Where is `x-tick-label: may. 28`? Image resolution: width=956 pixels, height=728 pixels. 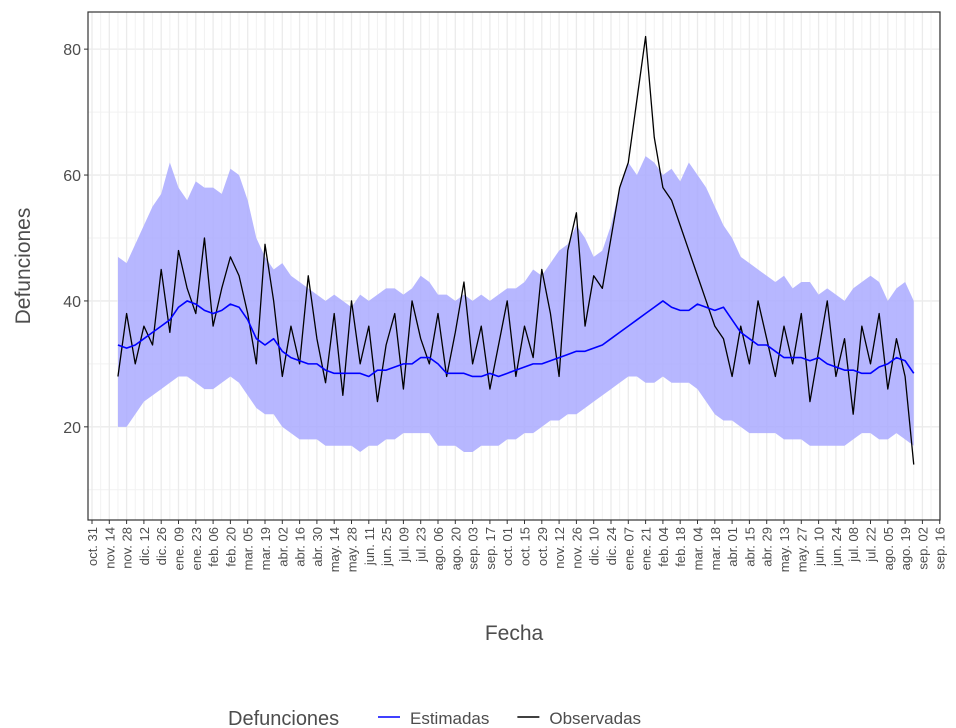 x-tick-label: may. 28 is located at coordinates (352, 549).